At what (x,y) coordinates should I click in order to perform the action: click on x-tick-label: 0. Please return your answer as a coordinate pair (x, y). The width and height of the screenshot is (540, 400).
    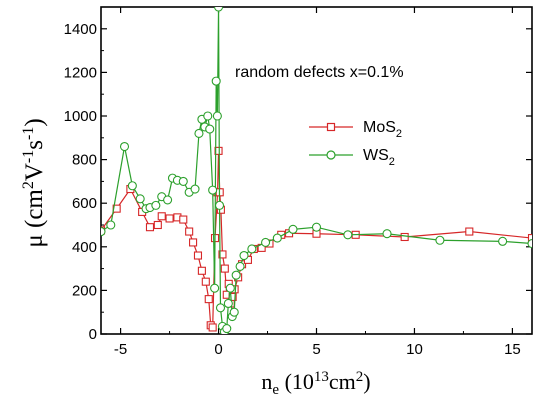
    Looking at the image, I should click on (218, 349).